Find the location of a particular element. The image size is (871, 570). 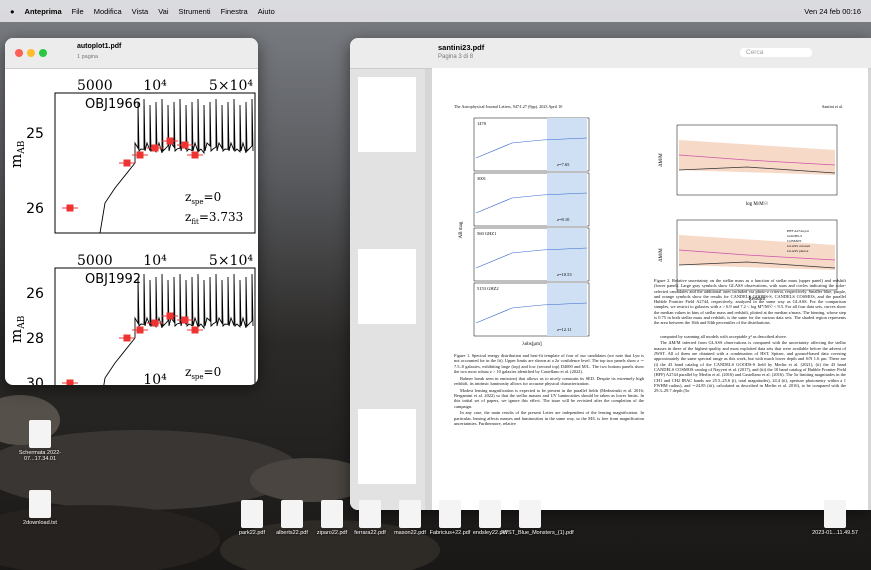

desktop-file: park22.pdf is located at coordinates (252, 518).